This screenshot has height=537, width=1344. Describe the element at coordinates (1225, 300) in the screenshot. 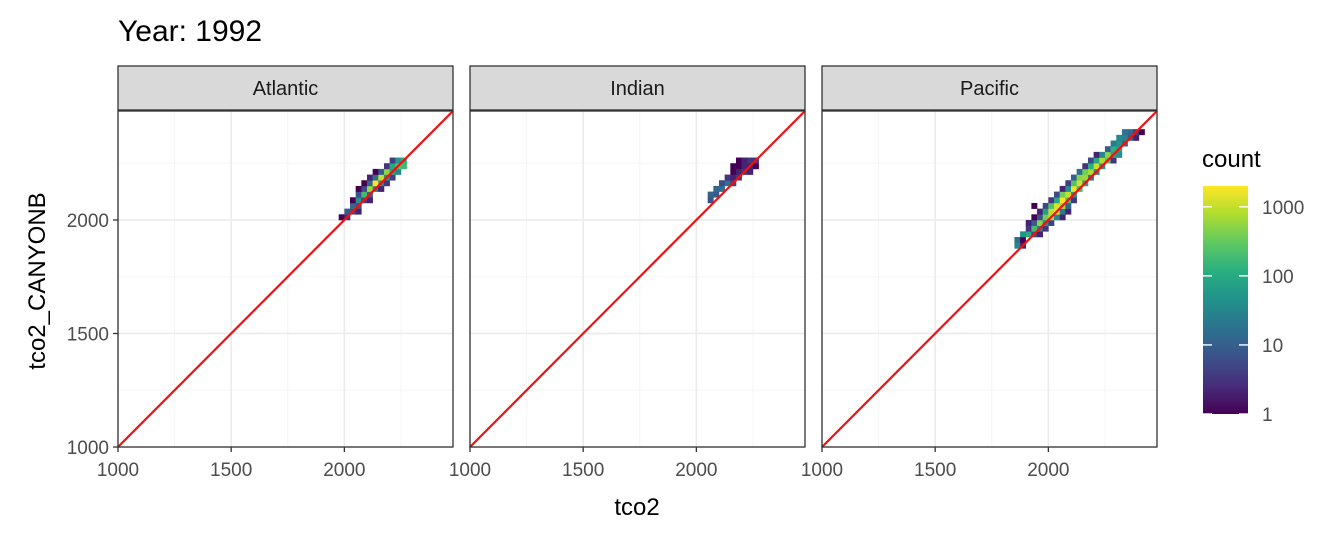

I see `legend-colorbar` at that location.